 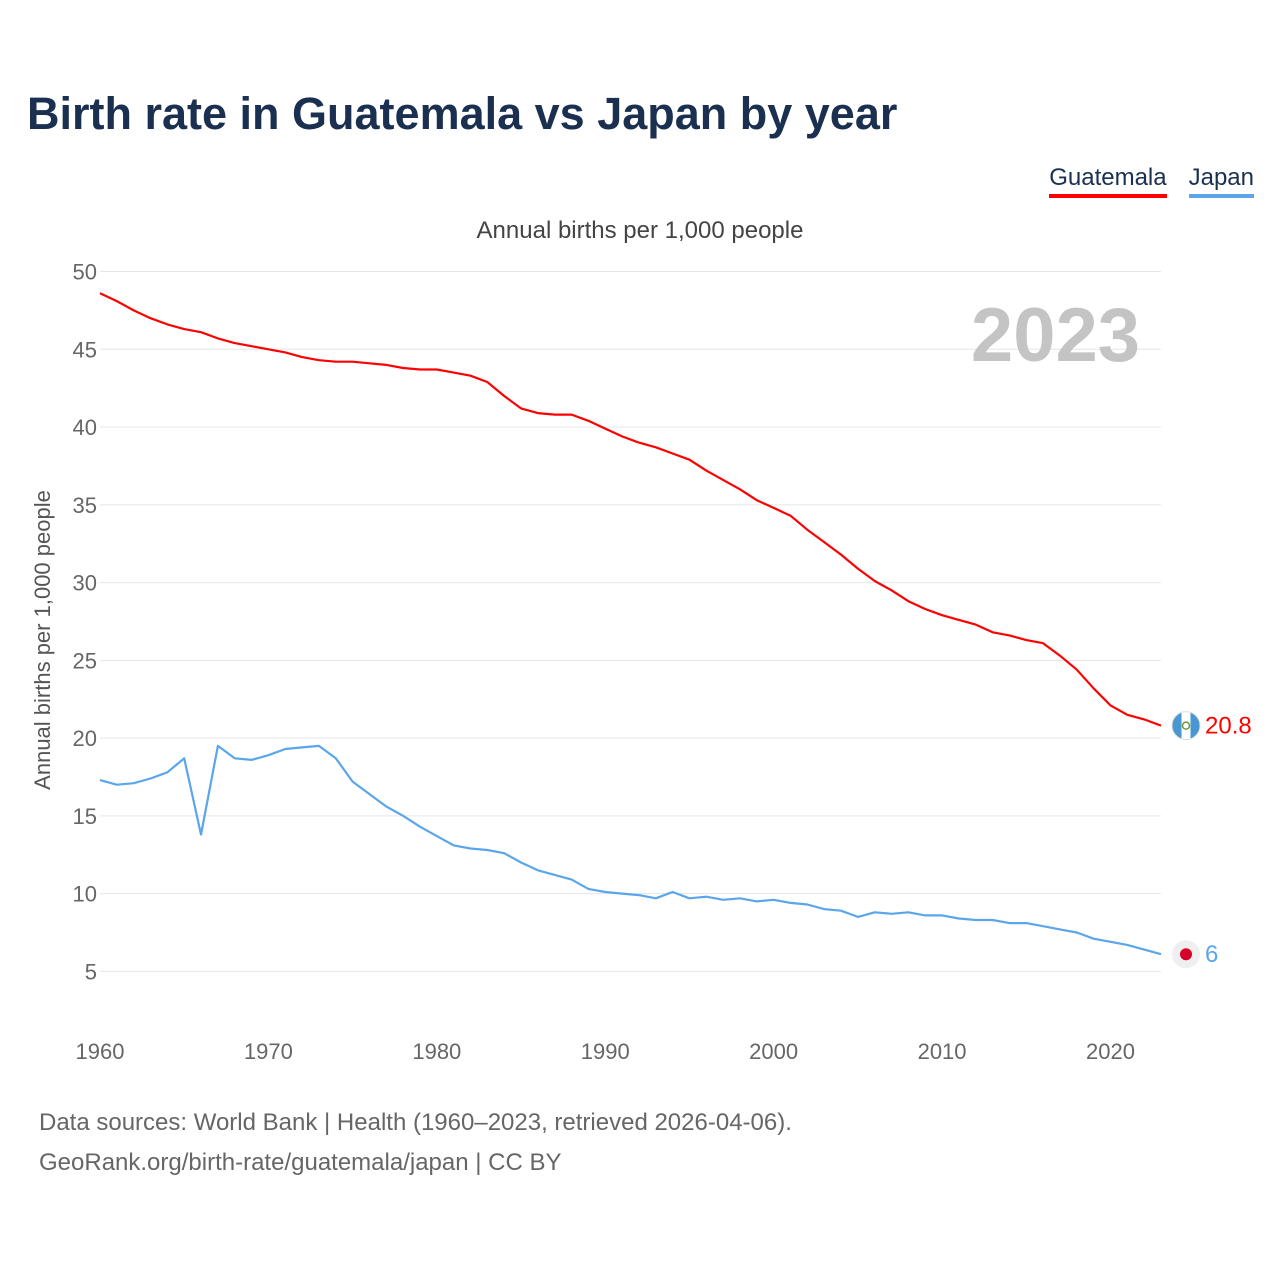 I want to click on y-tick-label: 50, so click(x=85, y=272).